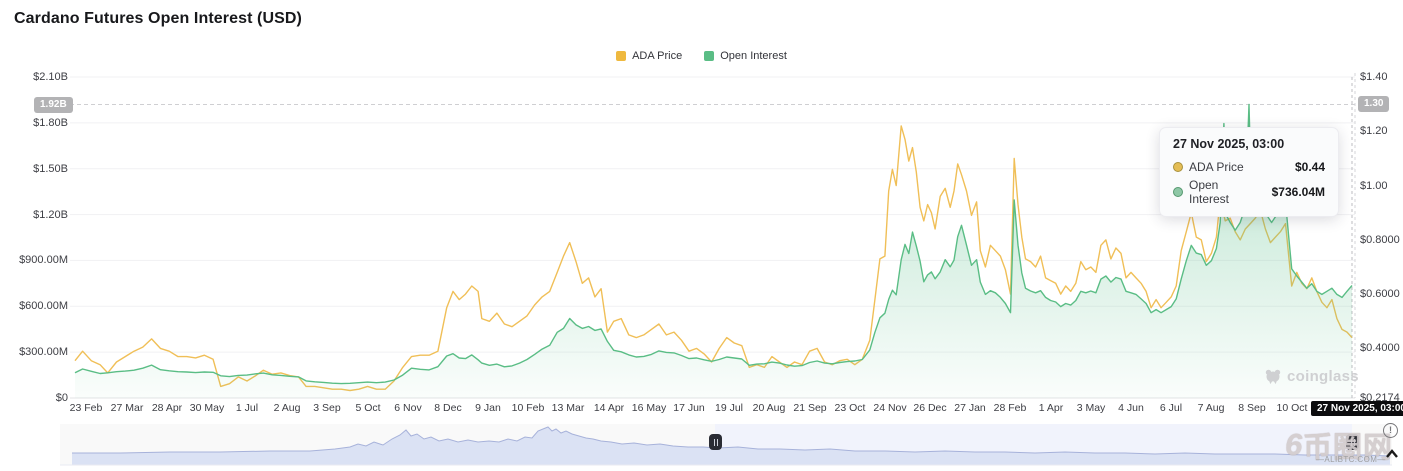 The width and height of the screenshot is (1403, 471). I want to click on date-axis-tick: 16 May, so click(649, 408).